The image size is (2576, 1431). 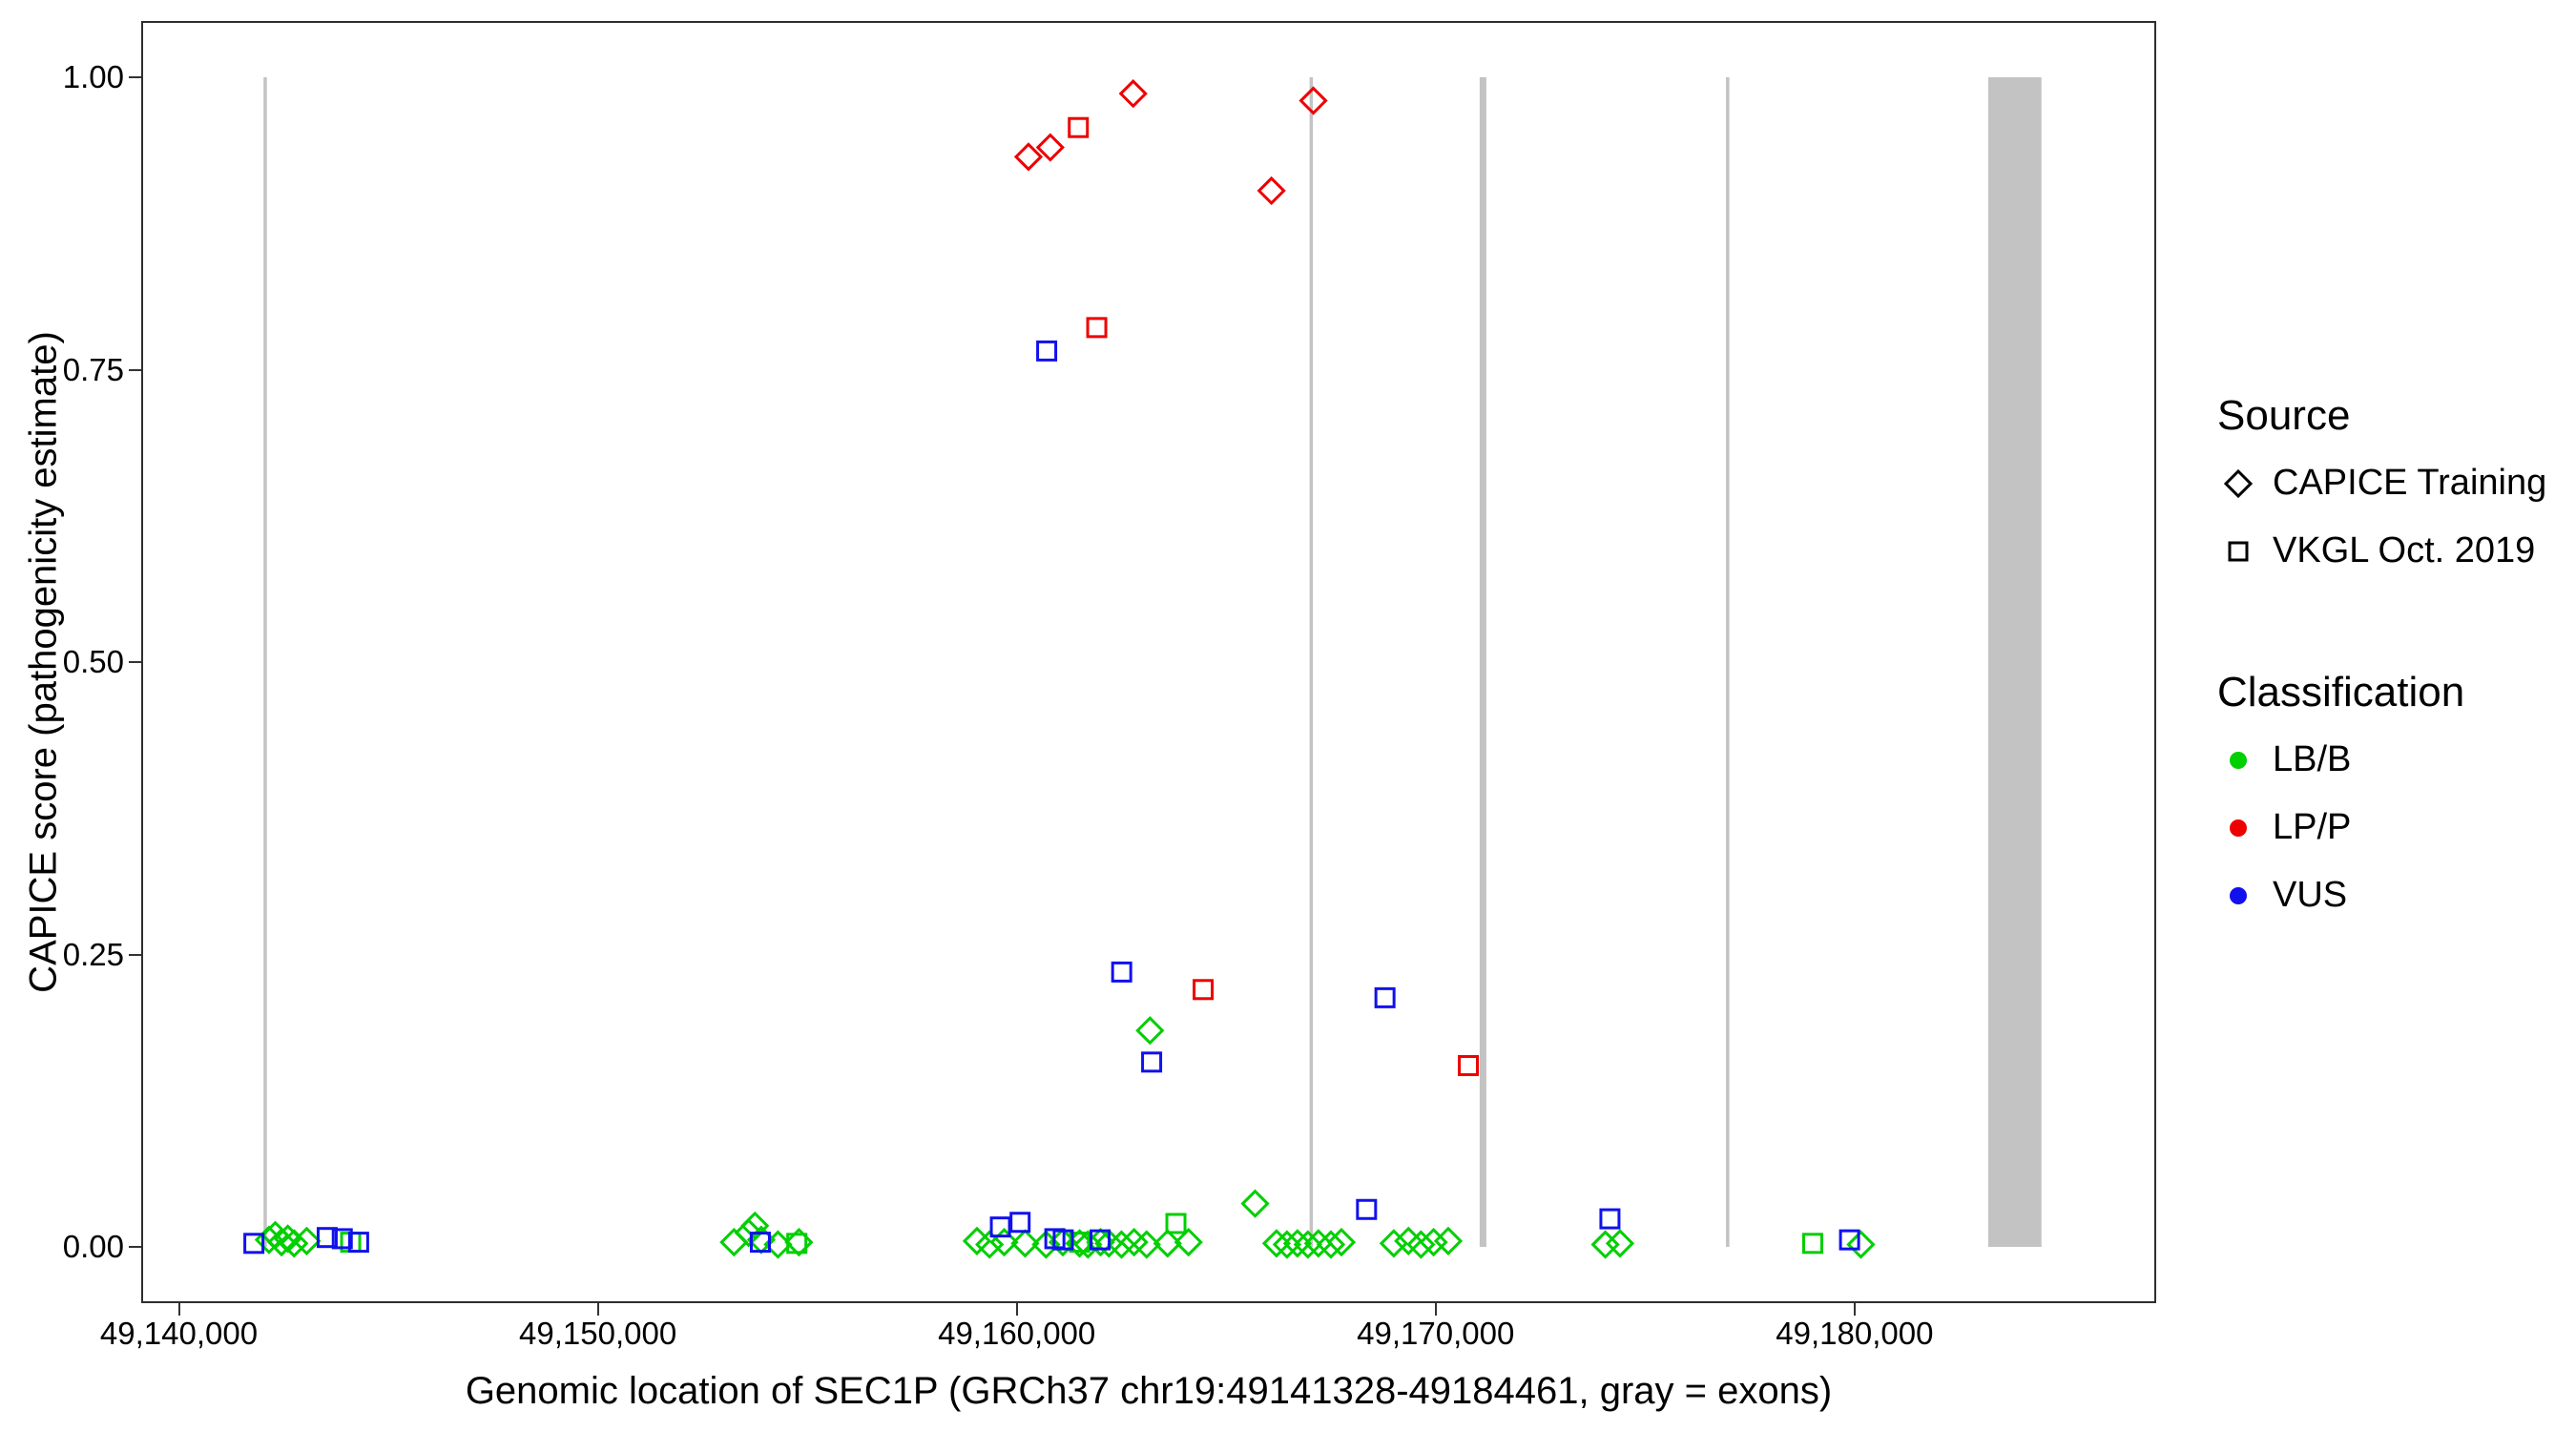 What do you see at coordinates (2341, 692) in the screenshot?
I see `legend-classification-title: Classification` at bounding box center [2341, 692].